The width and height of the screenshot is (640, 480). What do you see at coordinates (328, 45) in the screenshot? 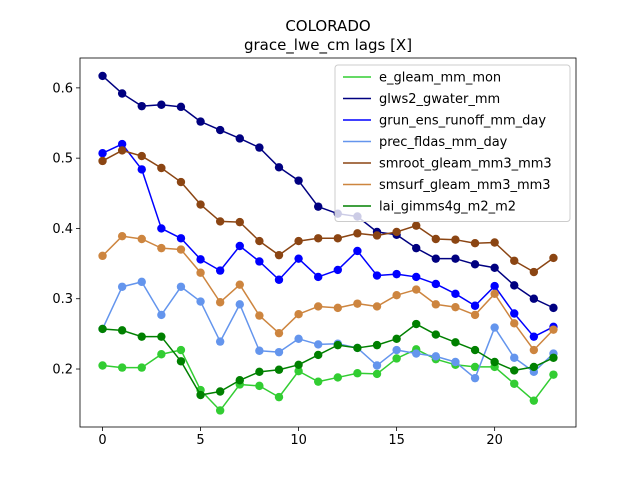
I see `chart-subtitle: grace_lwe_cm lags [X]` at bounding box center [328, 45].